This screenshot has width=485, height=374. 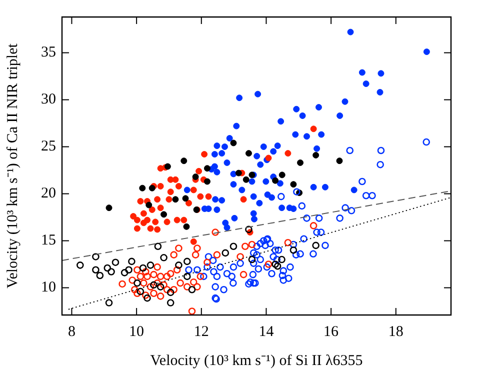 I want to click on x-axis-title: Velocity (10³ km s⁻¹) of Si II λ6355, so click(x=256, y=360).